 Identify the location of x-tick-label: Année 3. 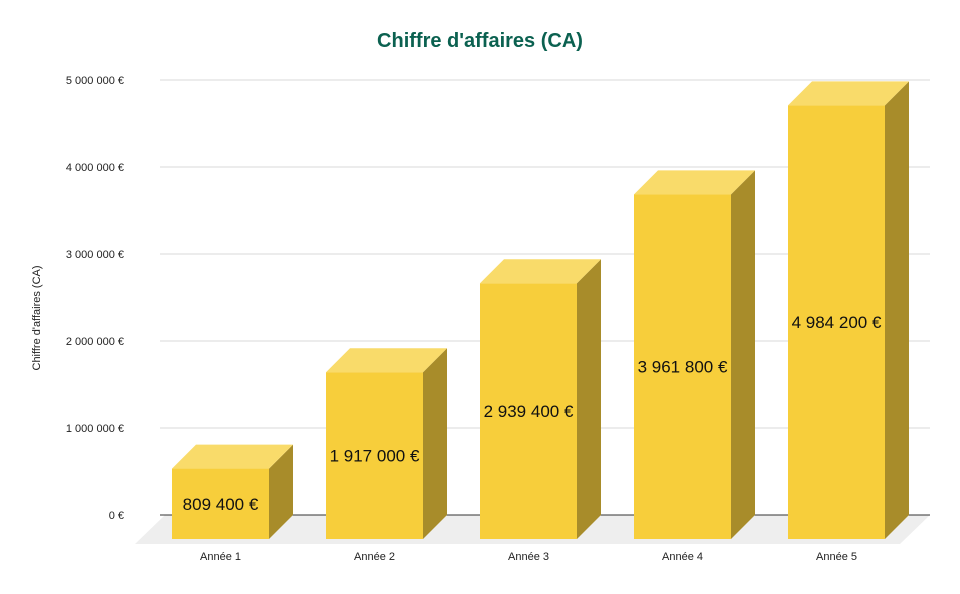
(528, 557).